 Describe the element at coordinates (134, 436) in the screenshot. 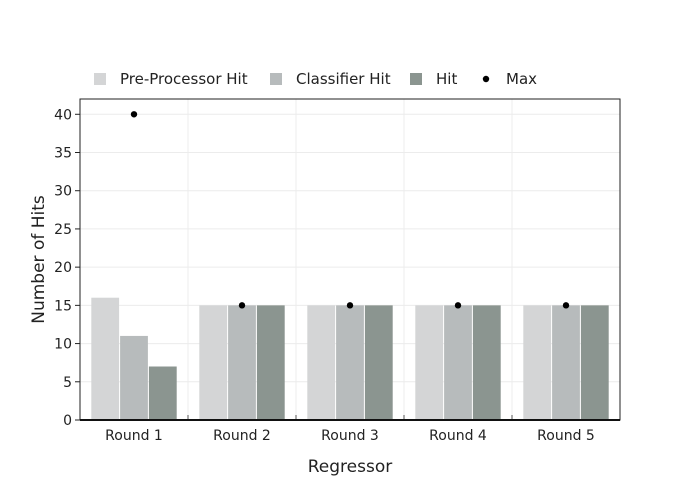

I see `x-tick-label: Round 1` at that location.